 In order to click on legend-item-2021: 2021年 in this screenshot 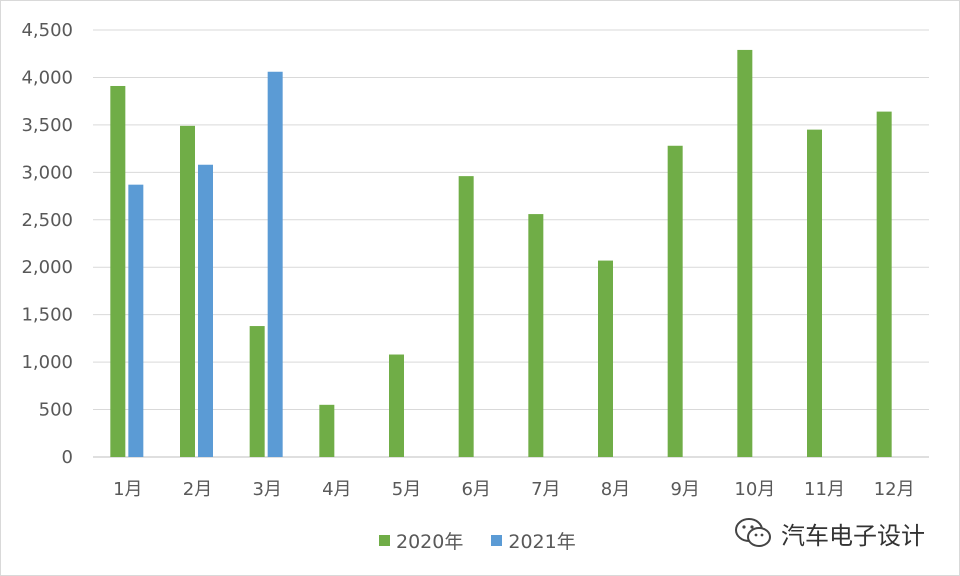, I will do `click(533, 540)`.